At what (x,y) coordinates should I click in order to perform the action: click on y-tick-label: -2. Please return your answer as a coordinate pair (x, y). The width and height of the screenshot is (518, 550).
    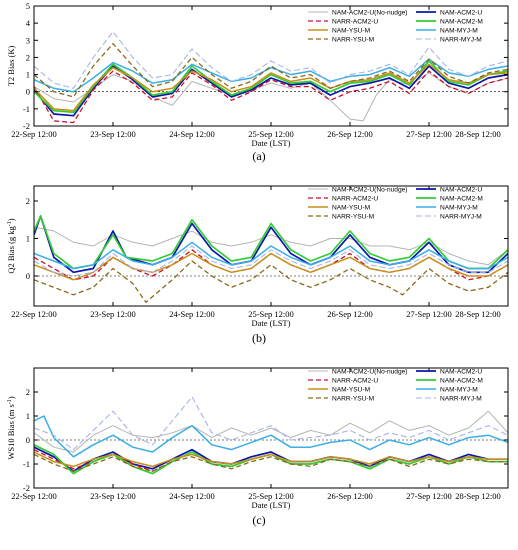
    Looking at the image, I should click on (26, 488).